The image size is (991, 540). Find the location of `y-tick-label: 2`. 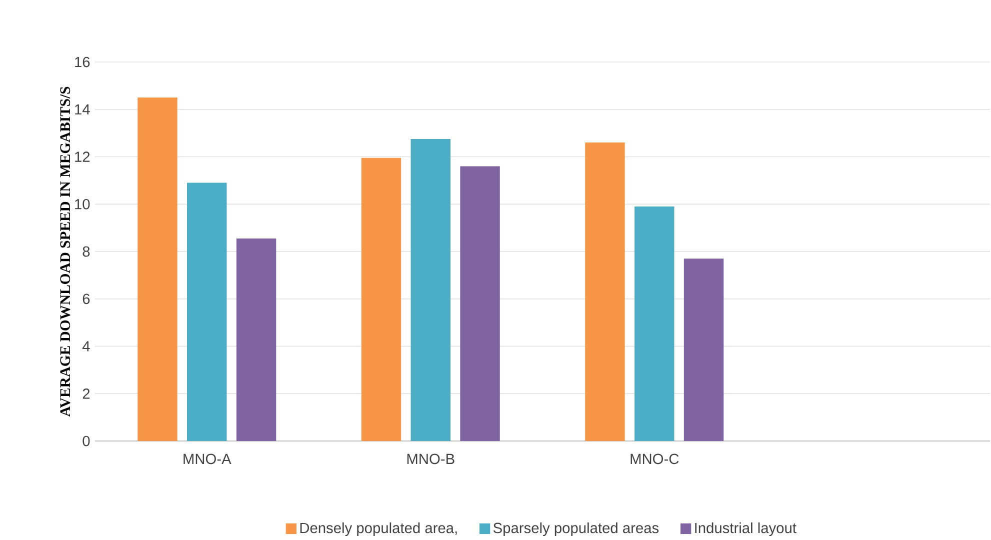

y-tick-label: 2 is located at coordinates (86, 393).